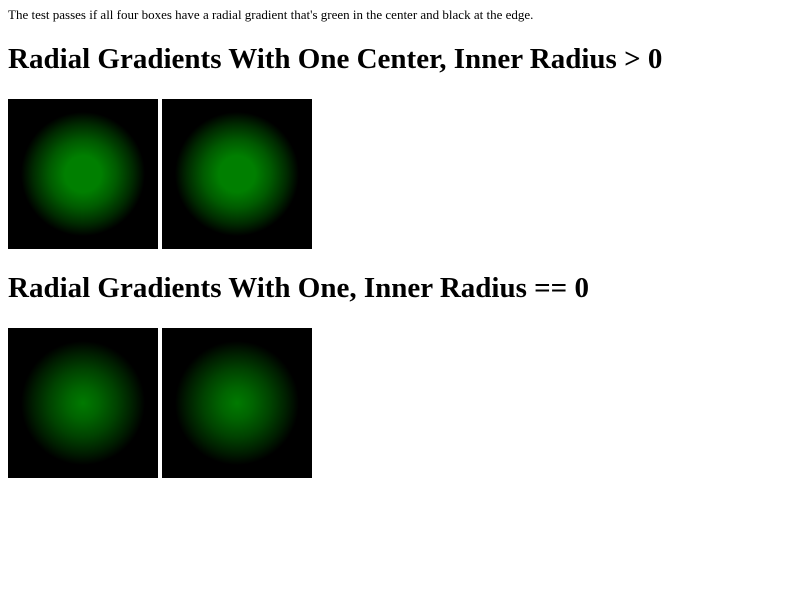 The image size is (800, 600). I want to click on gradient-row-inner-radius-zero, so click(160, 403).